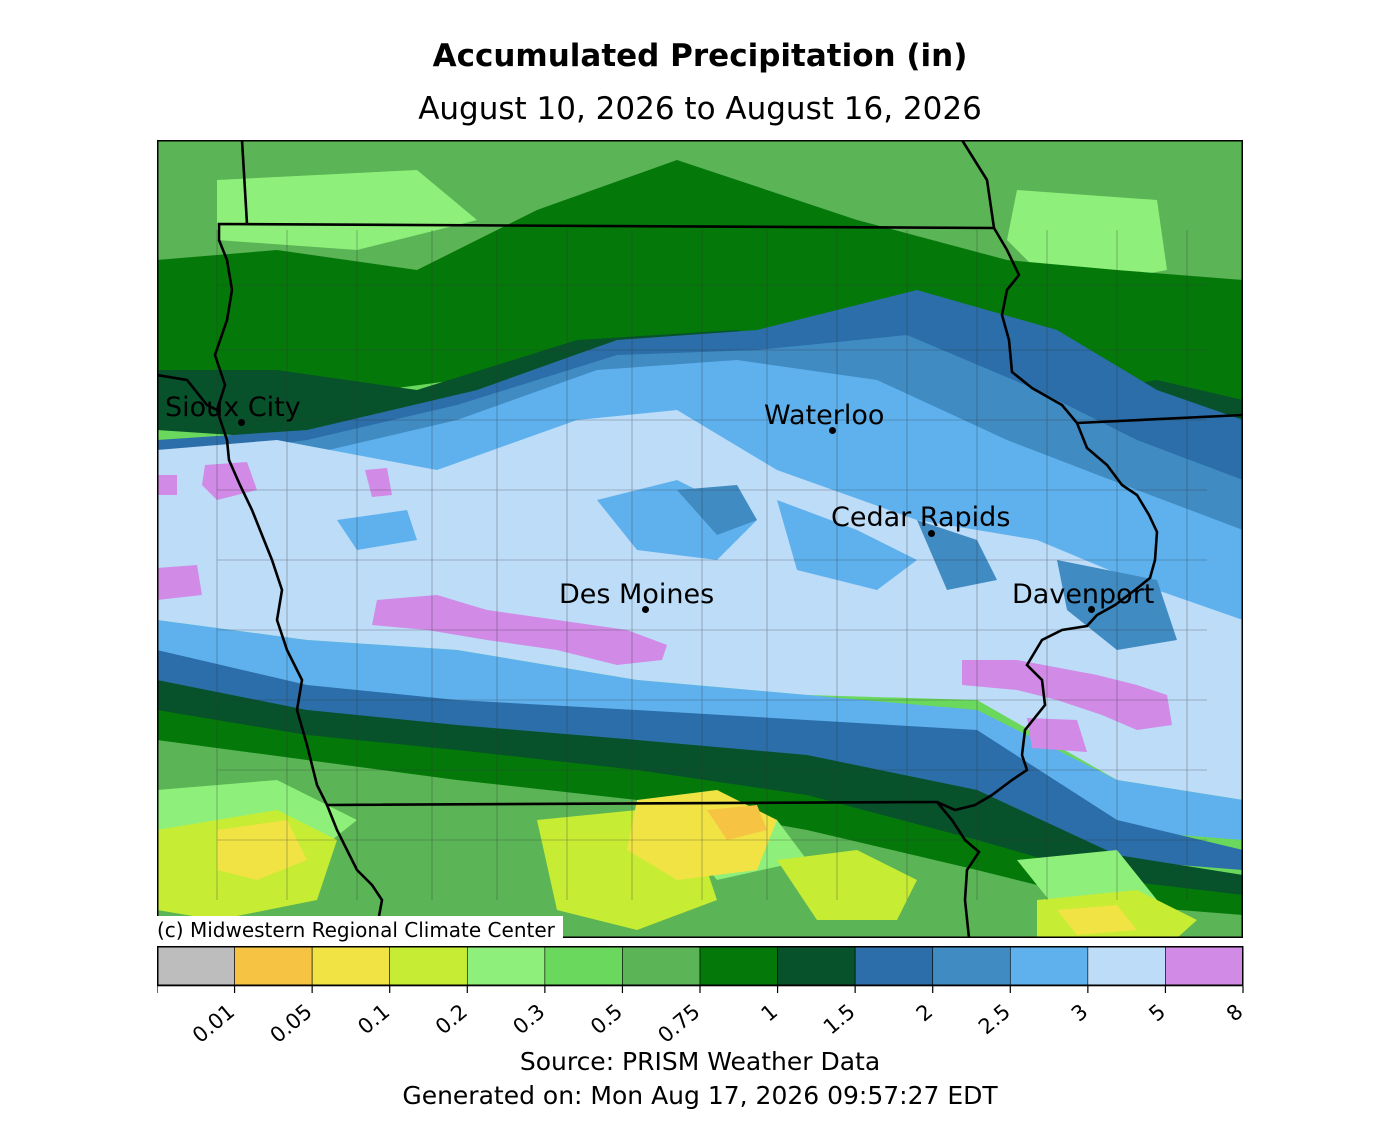 The height and width of the screenshot is (1127, 1400). Describe the element at coordinates (931, 533) in the screenshot. I see `cedar-rapids-marker` at that location.